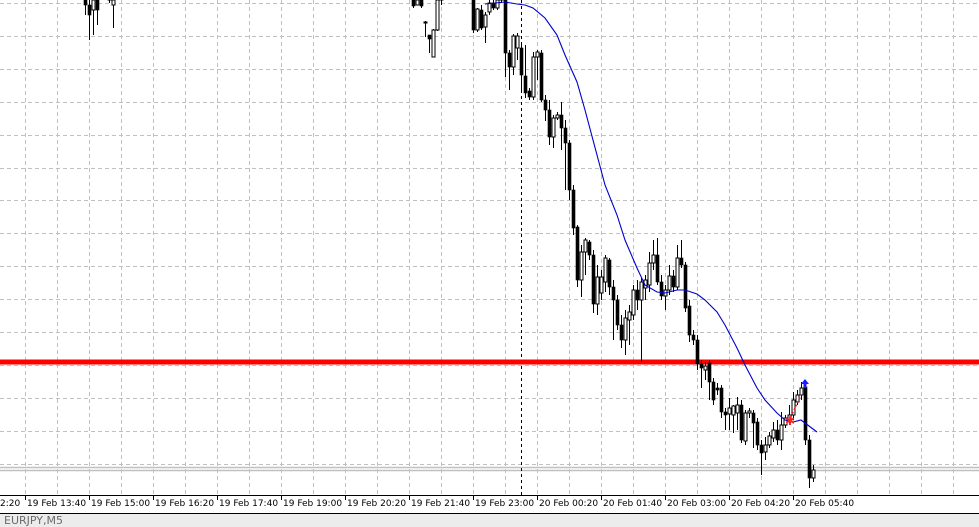  What do you see at coordinates (377, 504) in the screenshot?
I see `time-axis-label: 19 Feb 20:20` at bounding box center [377, 504].